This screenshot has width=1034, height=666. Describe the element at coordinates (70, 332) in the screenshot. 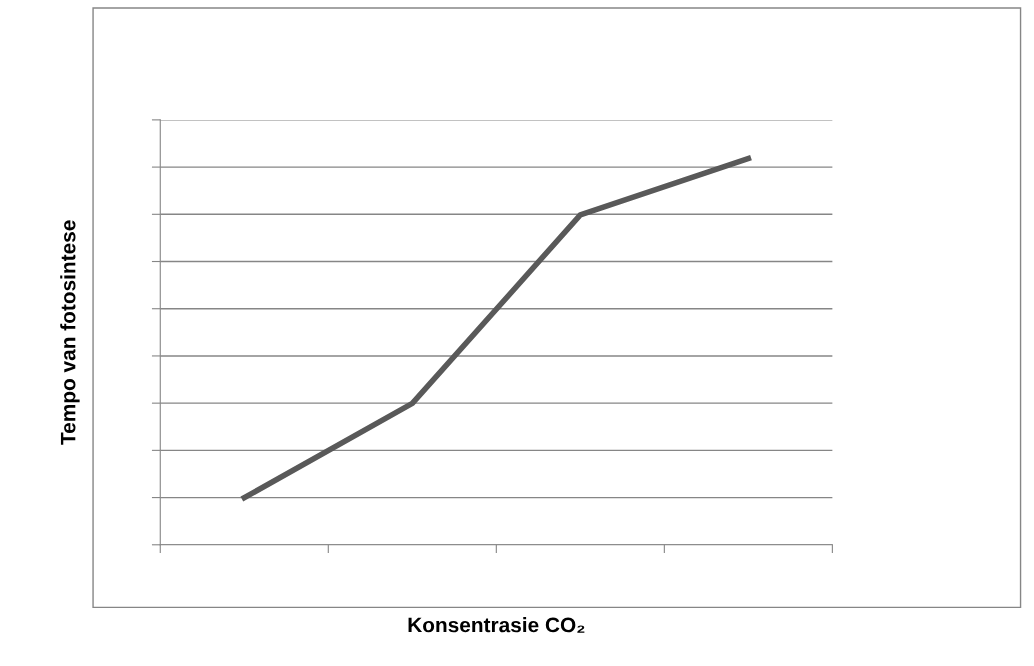

I see `y-axis-title: Tempo van fotosintese` at that location.